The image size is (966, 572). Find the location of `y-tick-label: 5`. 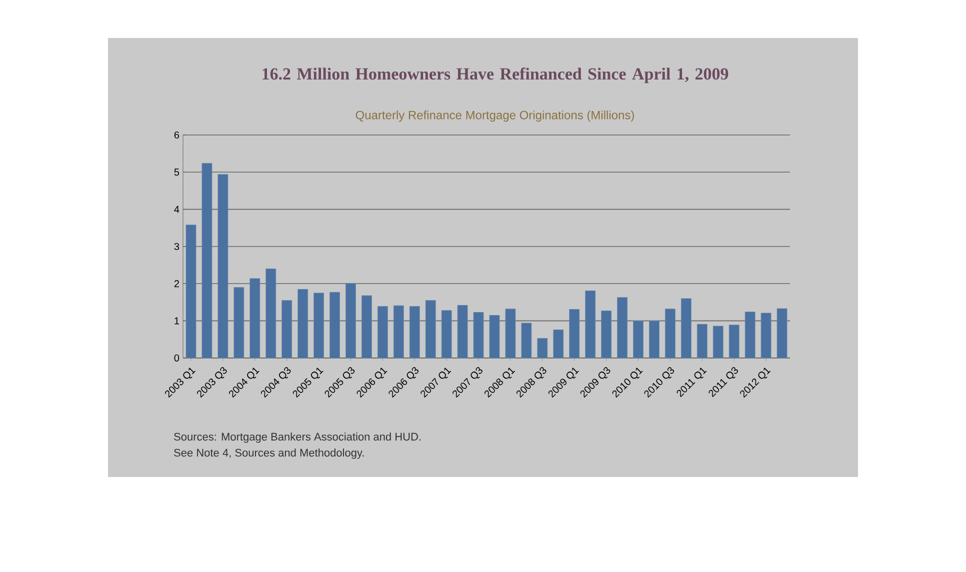

y-tick-label: 5 is located at coordinates (177, 172).